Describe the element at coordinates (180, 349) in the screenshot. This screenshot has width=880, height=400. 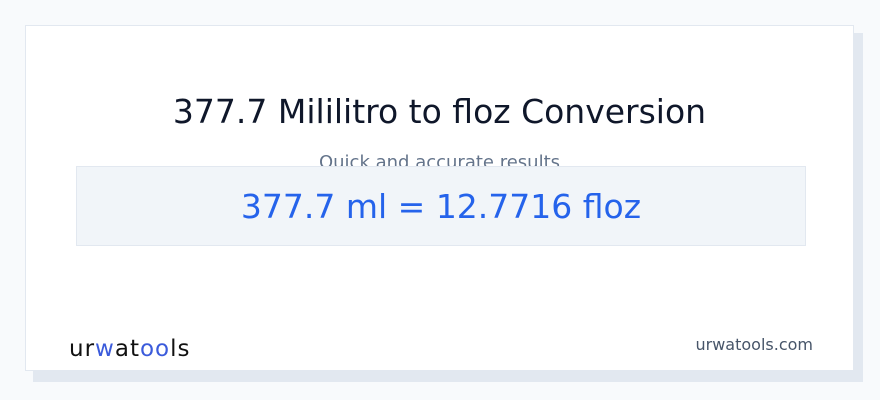
I see `logo-part: ls` at that location.